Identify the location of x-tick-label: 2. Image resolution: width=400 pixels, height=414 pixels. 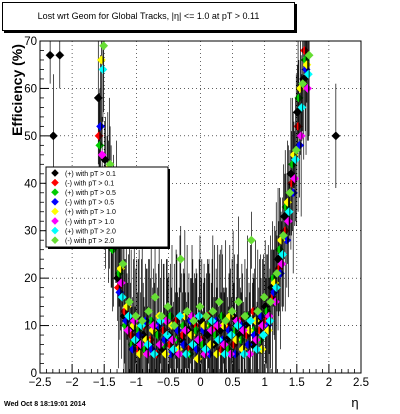
(329, 383).